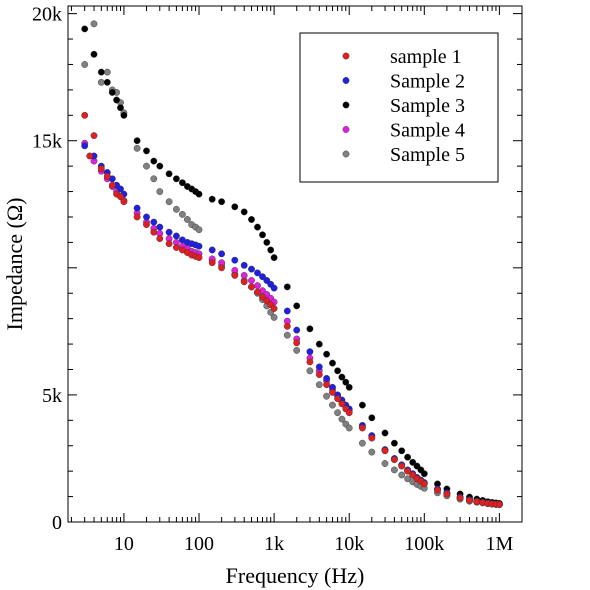  Describe the element at coordinates (199, 544) in the screenshot. I see `x-tick-label: 100` at that location.